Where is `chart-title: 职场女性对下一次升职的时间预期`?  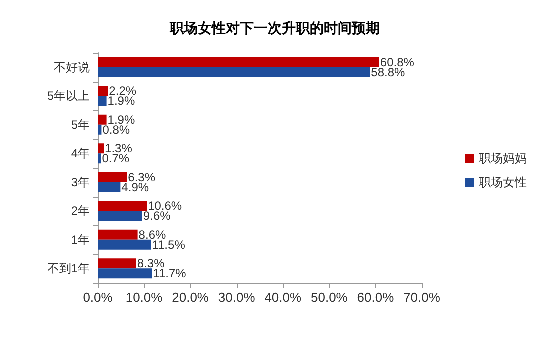
chart-title: 职场女性对下一次升职的时间预期 is located at coordinates (274, 28).